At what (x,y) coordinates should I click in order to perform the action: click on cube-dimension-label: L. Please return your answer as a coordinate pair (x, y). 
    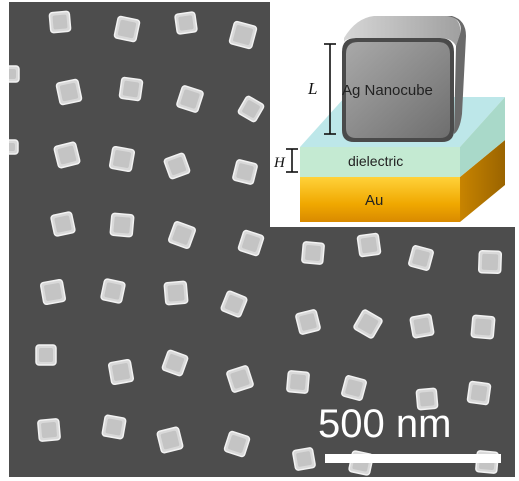
    Looking at the image, I should click on (312, 88).